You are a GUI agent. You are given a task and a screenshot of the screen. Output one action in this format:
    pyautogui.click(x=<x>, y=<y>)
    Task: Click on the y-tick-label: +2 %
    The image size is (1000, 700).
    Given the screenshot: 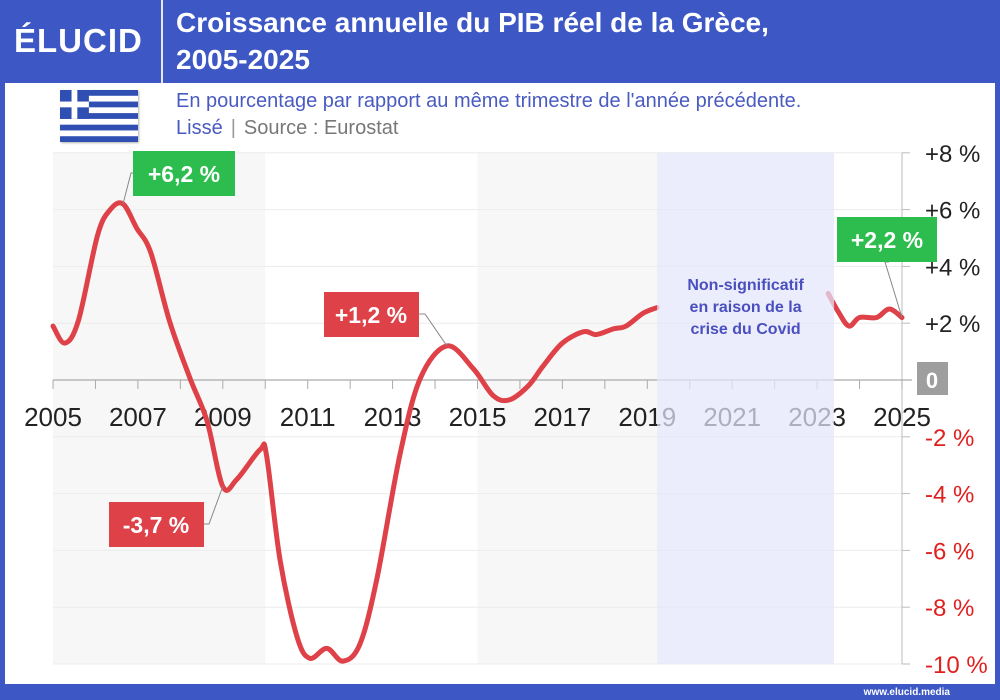 What is the action you would take?
    pyautogui.click(x=952, y=324)
    